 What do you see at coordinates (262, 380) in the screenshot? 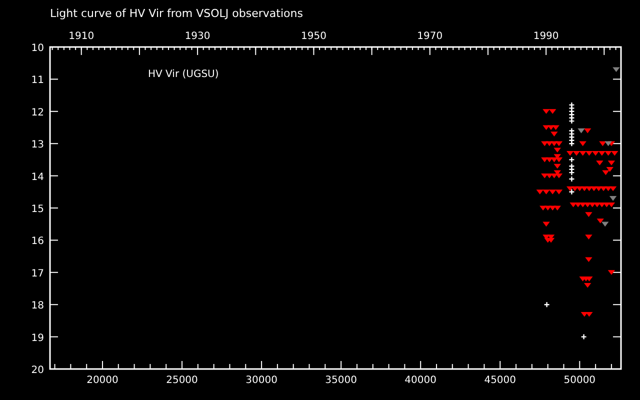
I see `x-tick-label: 30000` at bounding box center [262, 380].